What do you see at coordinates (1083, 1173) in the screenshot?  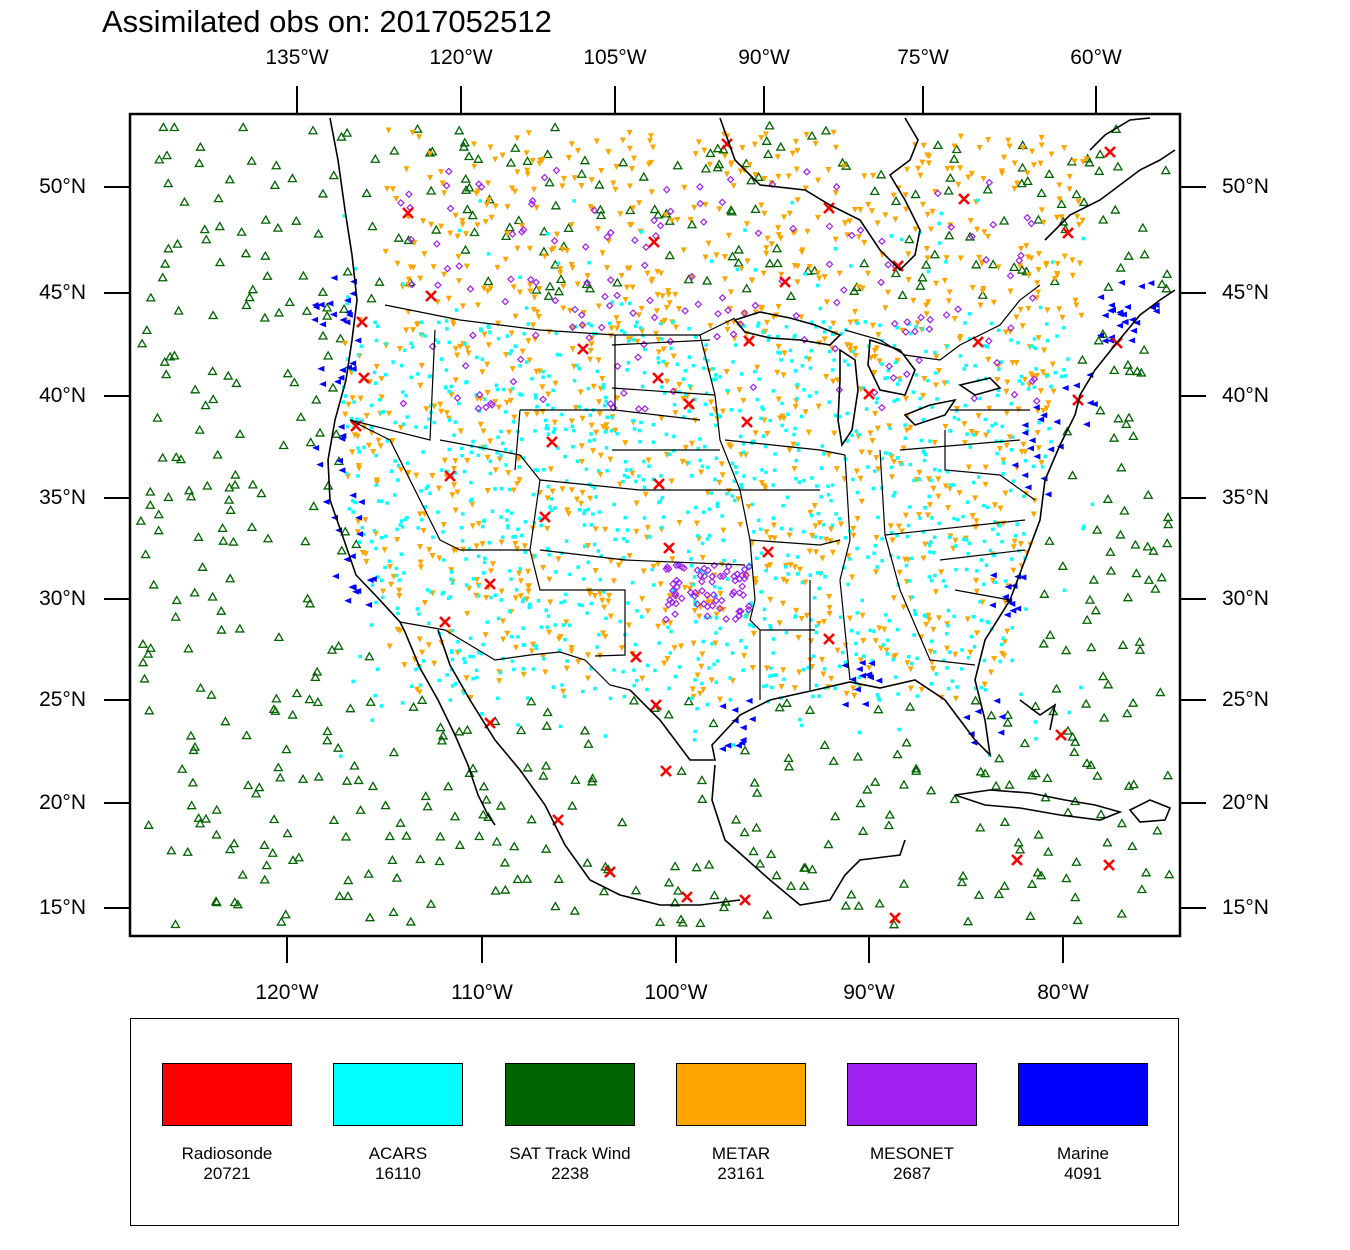 I see `legend-count: 4091` at bounding box center [1083, 1173].